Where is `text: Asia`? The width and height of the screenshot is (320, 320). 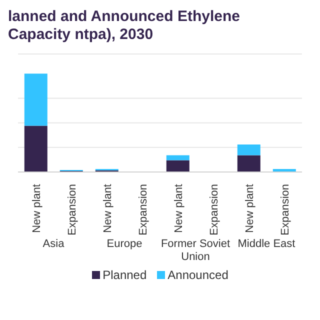 text: Asia is located at coordinates (54, 245).